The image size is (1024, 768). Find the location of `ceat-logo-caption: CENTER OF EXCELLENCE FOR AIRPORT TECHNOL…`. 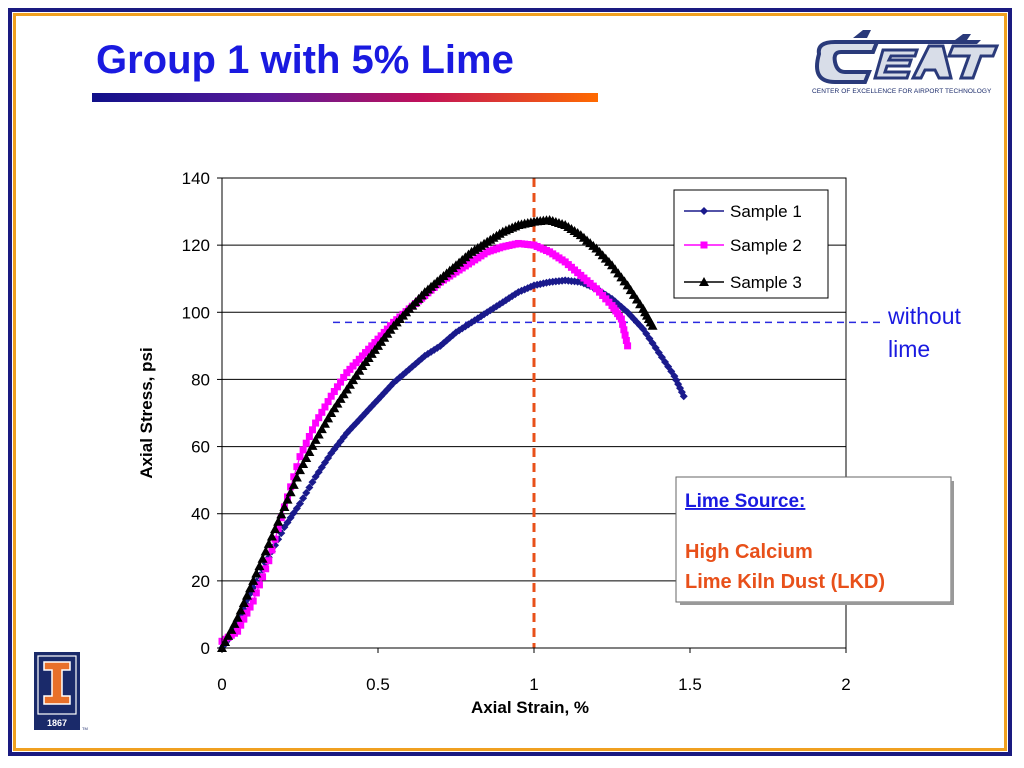

ceat-logo-caption: CENTER OF EXCELLENCE FOR AIRPORT TECHNOL… is located at coordinates (902, 91).